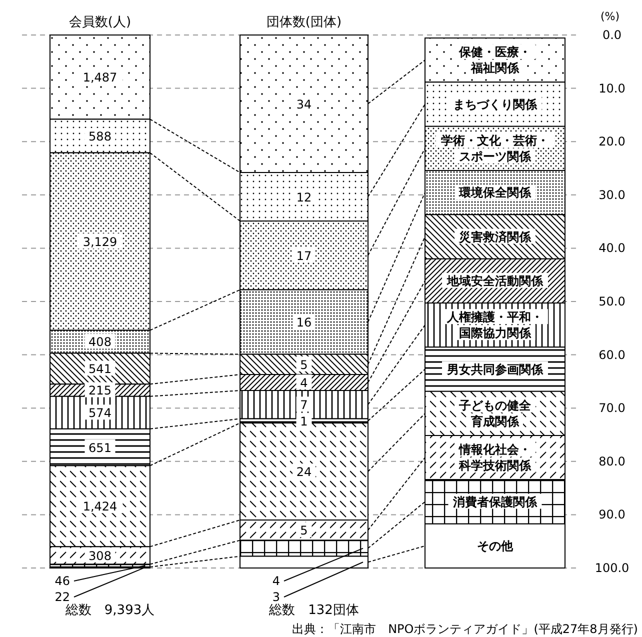 The image size is (642, 637). I want to click on annotation: 34, so click(304, 104).